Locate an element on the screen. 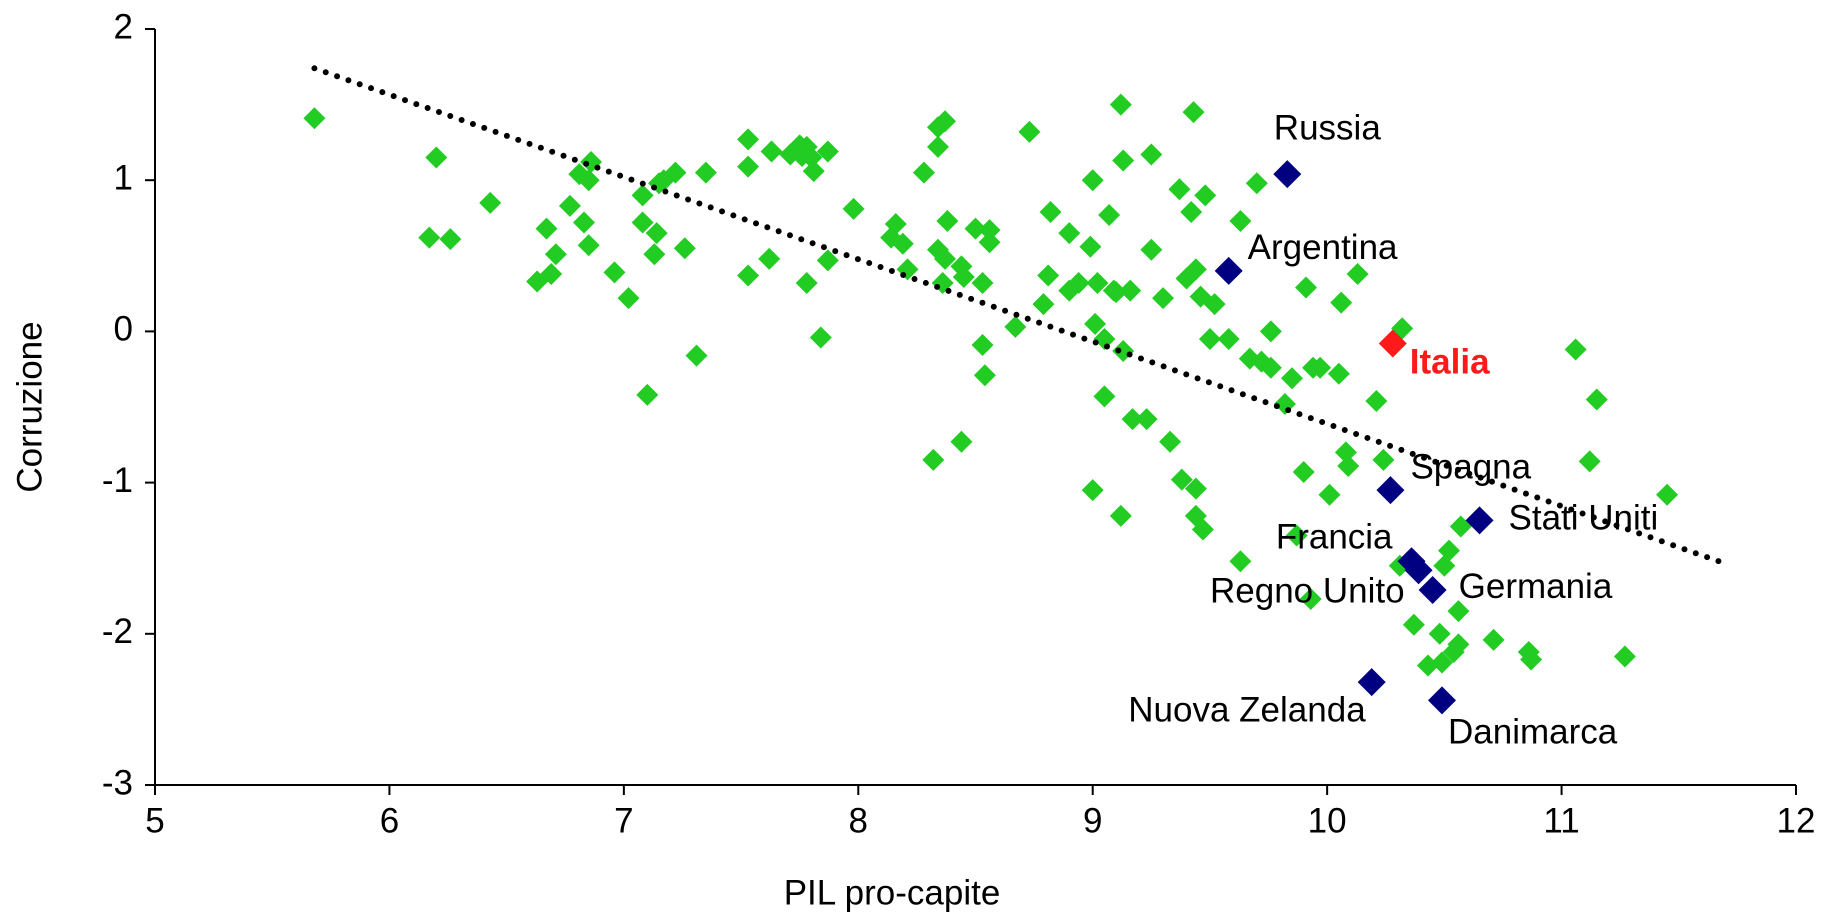 The width and height of the screenshot is (1823, 921). x-tick-label: 11 is located at coordinates (1561, 820).